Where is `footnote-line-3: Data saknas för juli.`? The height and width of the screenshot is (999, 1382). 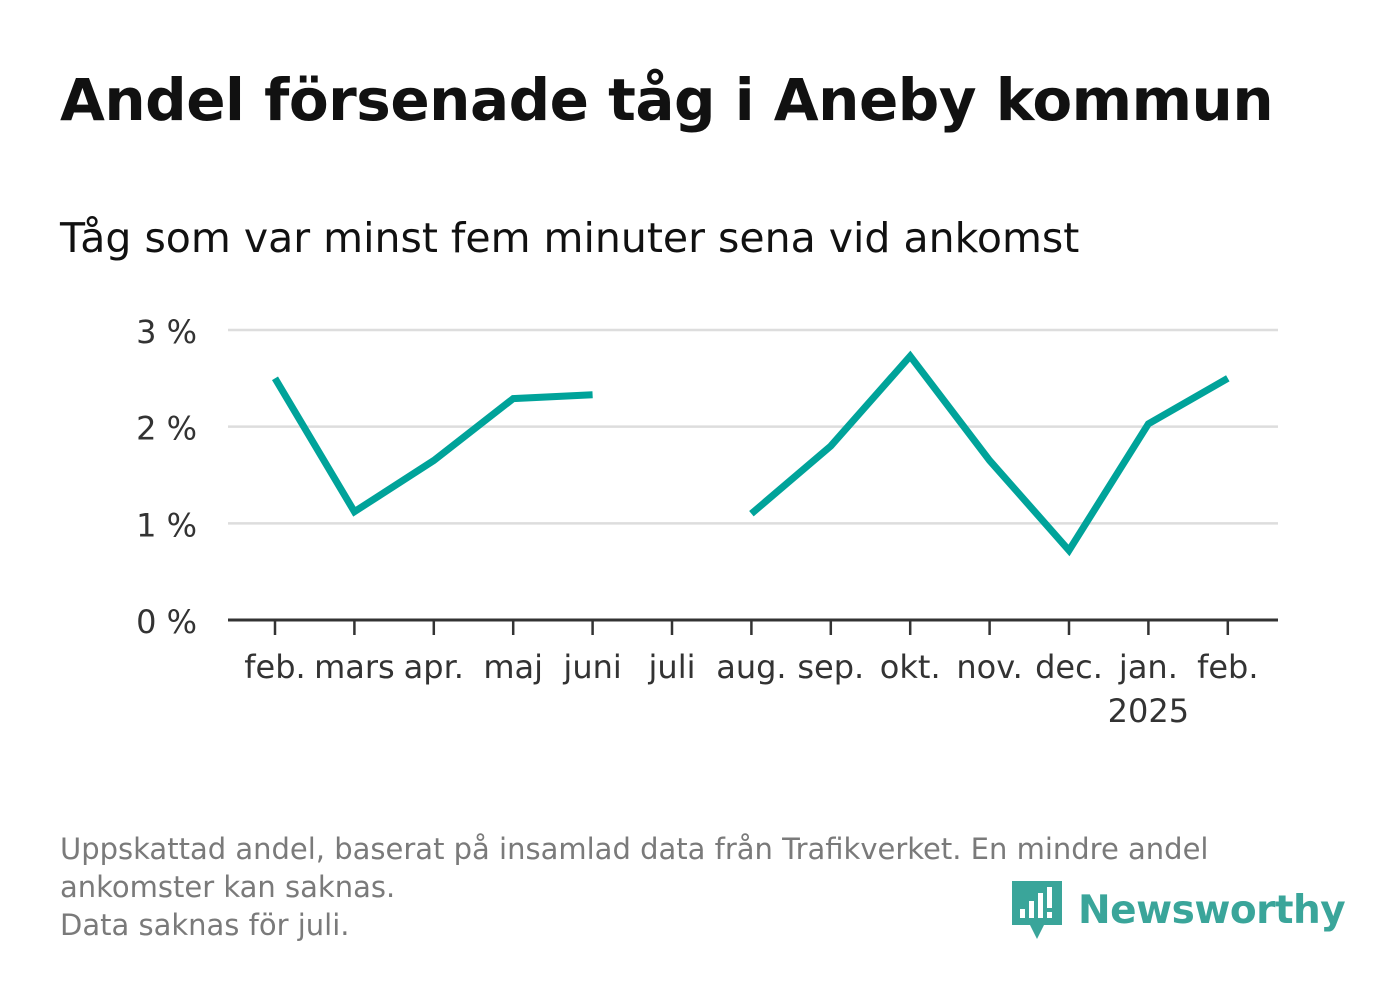
footnote-line-3: Data saknas för juli. is located at coordinates (205, 925).